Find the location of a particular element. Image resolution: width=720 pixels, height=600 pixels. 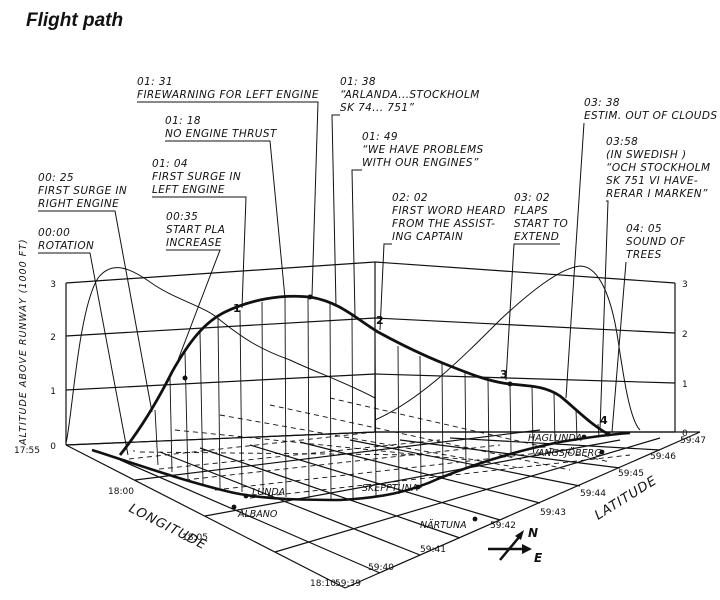

latitude-tick-label: 59:46 is located at coordinates (663, 457).